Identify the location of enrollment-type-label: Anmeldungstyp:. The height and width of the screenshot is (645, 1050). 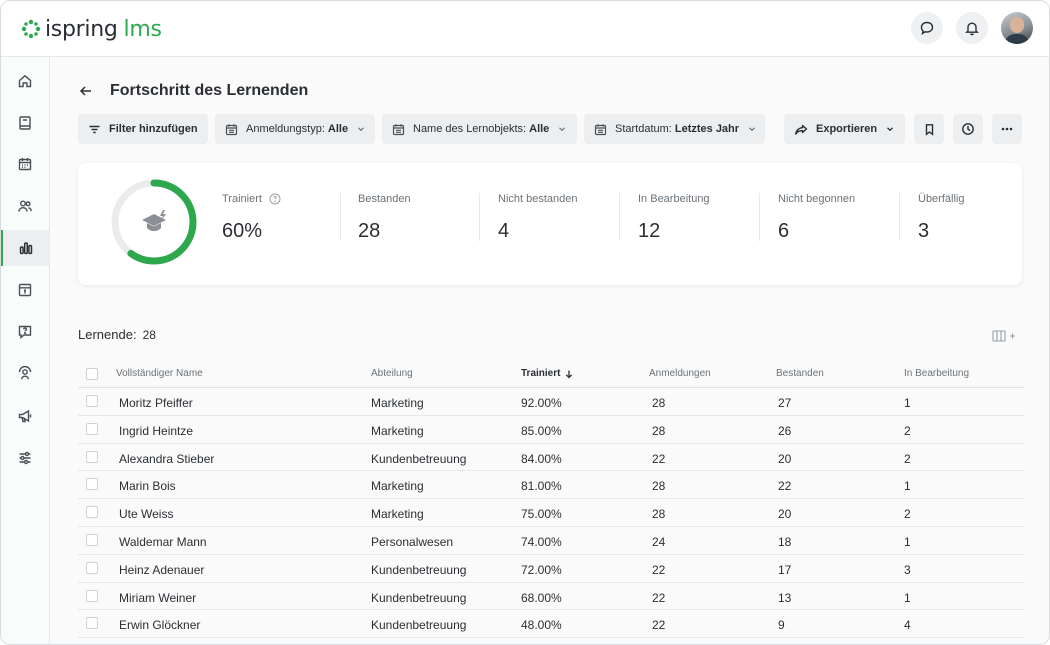
(285, 129).